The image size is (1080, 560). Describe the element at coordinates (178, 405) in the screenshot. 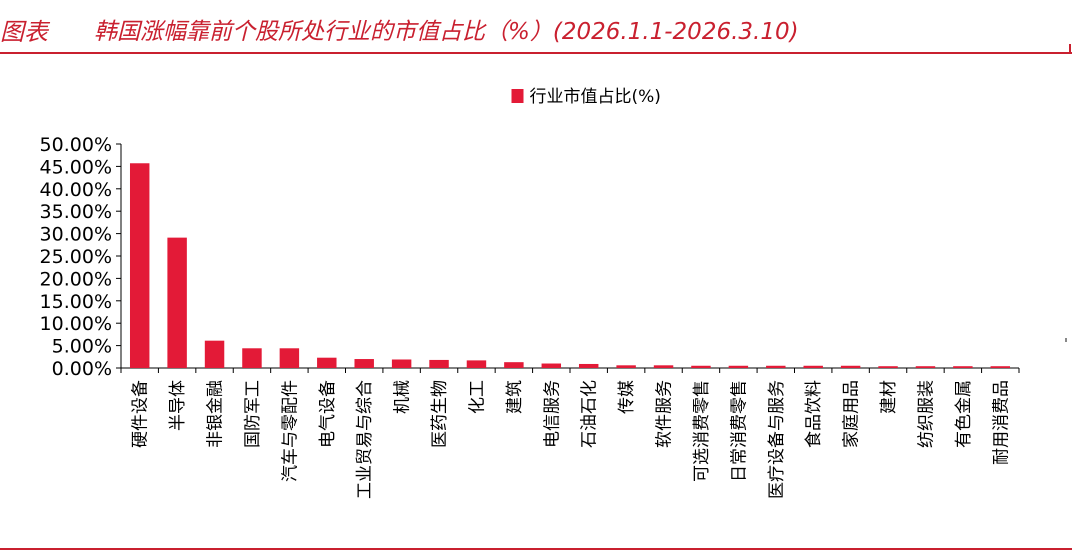

I see `x-tick-label: 半导体` at that location.